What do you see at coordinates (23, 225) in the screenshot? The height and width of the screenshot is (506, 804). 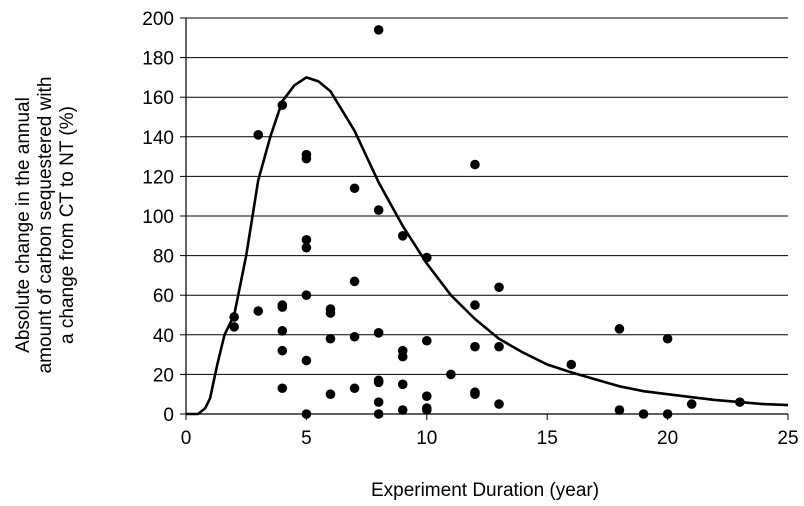 I see `y-axis-label-line-1: Absolute change in the annual` at bounding box center [23, 225].